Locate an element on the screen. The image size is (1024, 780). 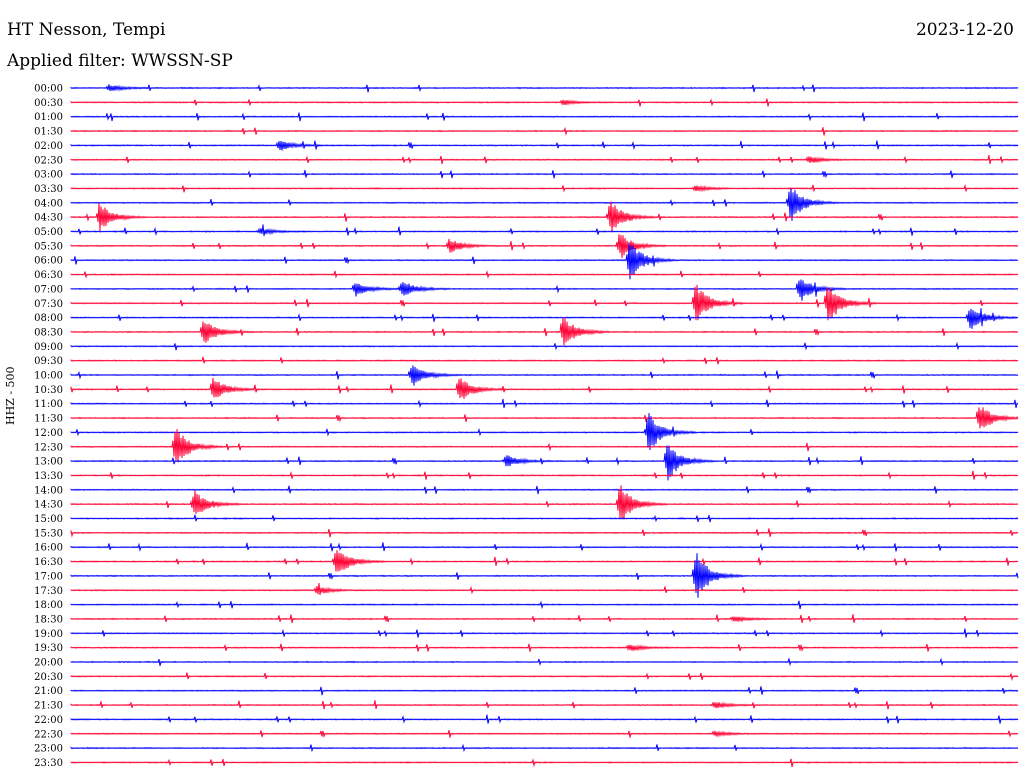
time-tick-label: 01:00 is located at coordinates (48, 117).